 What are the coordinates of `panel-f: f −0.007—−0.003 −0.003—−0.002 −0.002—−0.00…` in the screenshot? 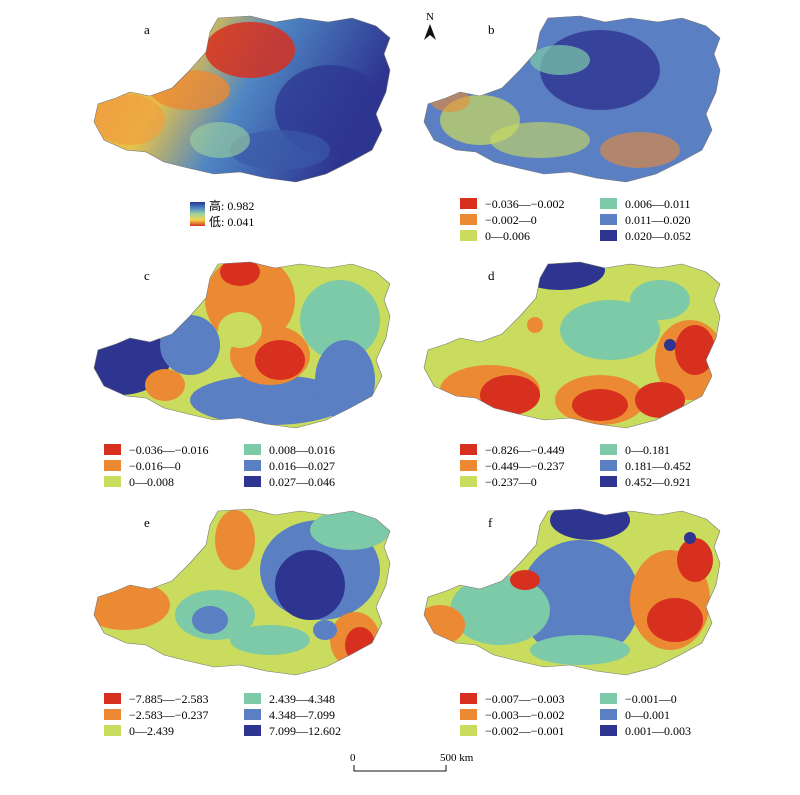 It's located at (572, 623).